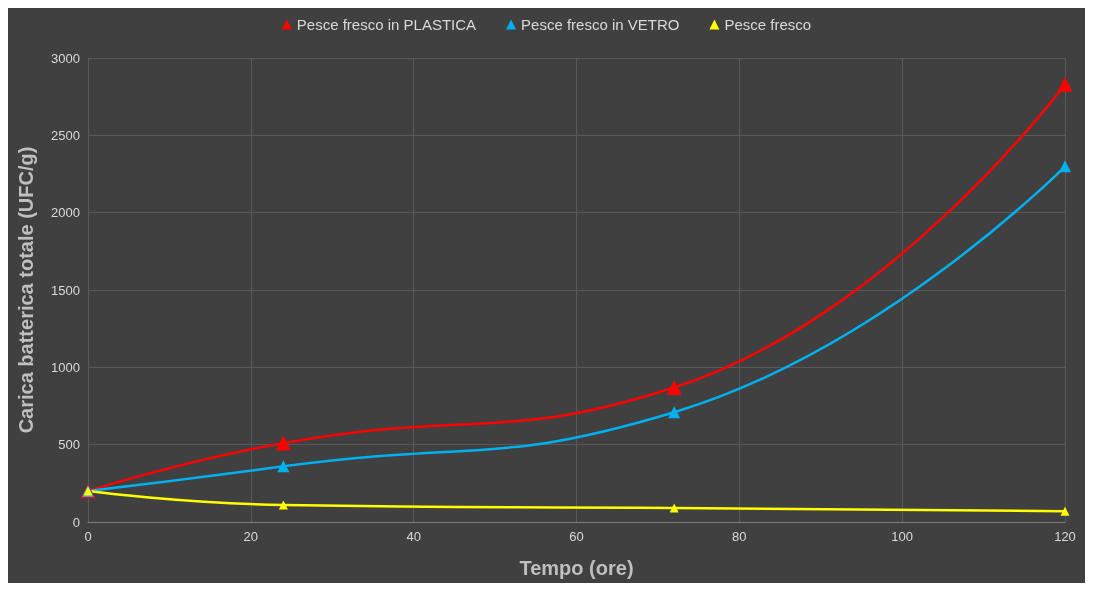 The width and height of the screenshot is (1093, 591). What do you see at coordinates (26, 290) in the screenshot?
I see `y-axis-title: Carica batterica totale (UFC/g)` at bounding box center [26, 290].